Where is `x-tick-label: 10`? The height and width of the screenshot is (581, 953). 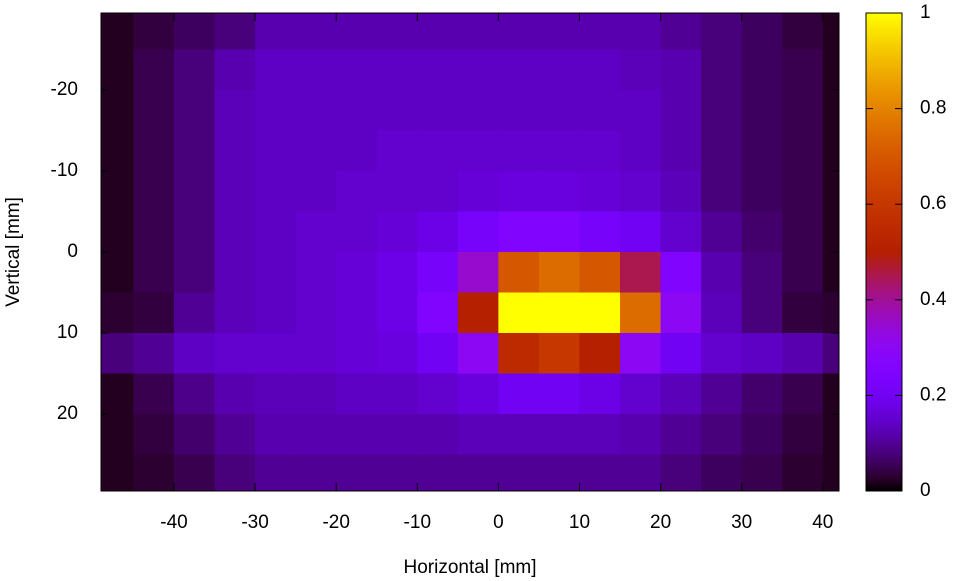
x-tick-label: 10 is located at coordinates (579, 522).